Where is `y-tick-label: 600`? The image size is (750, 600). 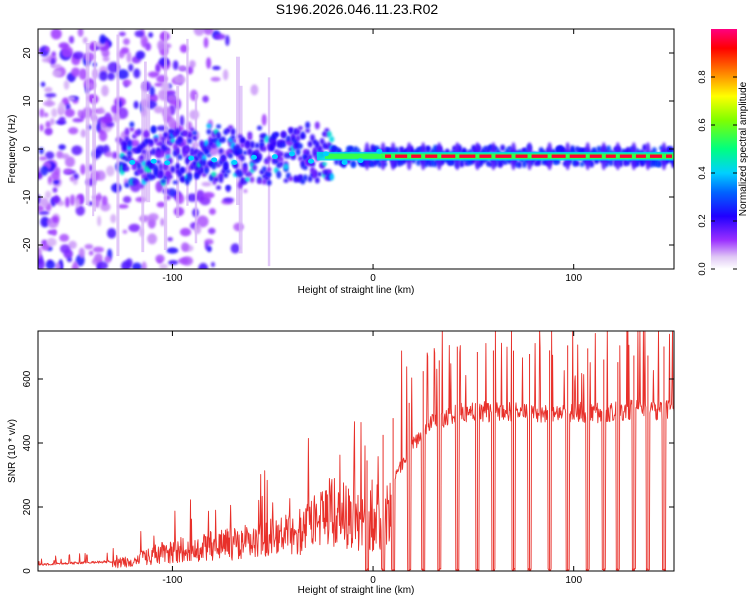
y-tick-label: 600 is located at coordinates (27, 378).